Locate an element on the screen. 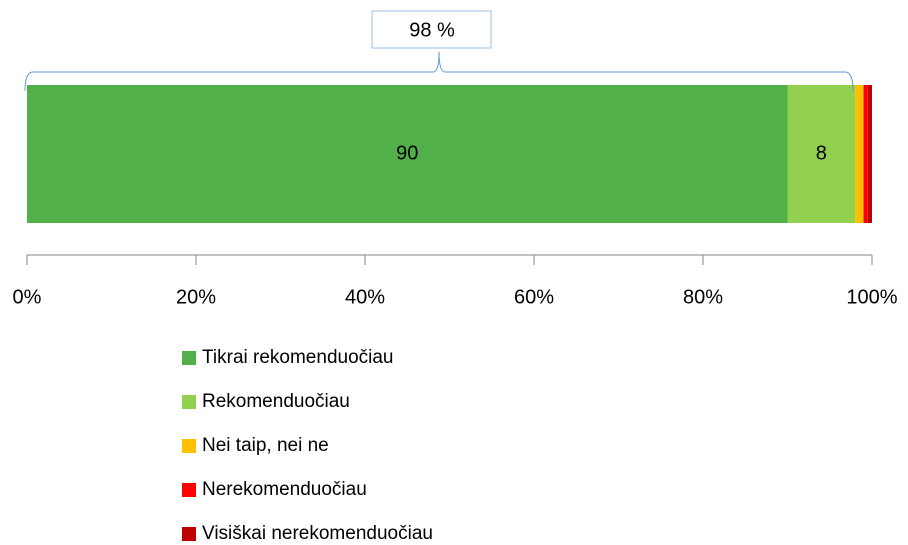 The image size is (908, 545). x-tick-label: 80% is located at coordinates (703, 297).